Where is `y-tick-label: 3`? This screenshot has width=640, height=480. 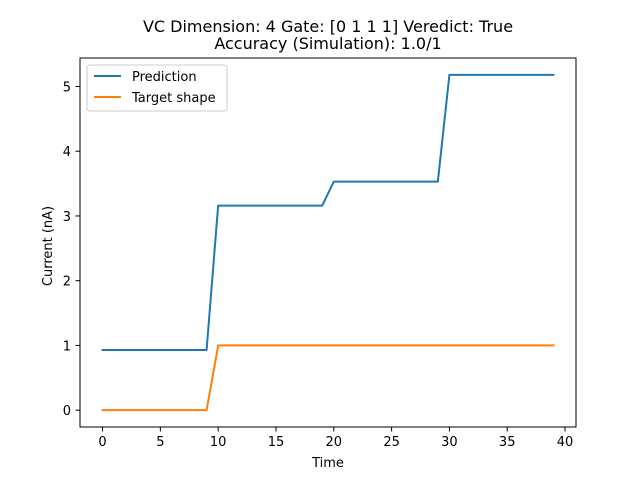
y-tick-label: 3 is located at coordinates (67, 217).